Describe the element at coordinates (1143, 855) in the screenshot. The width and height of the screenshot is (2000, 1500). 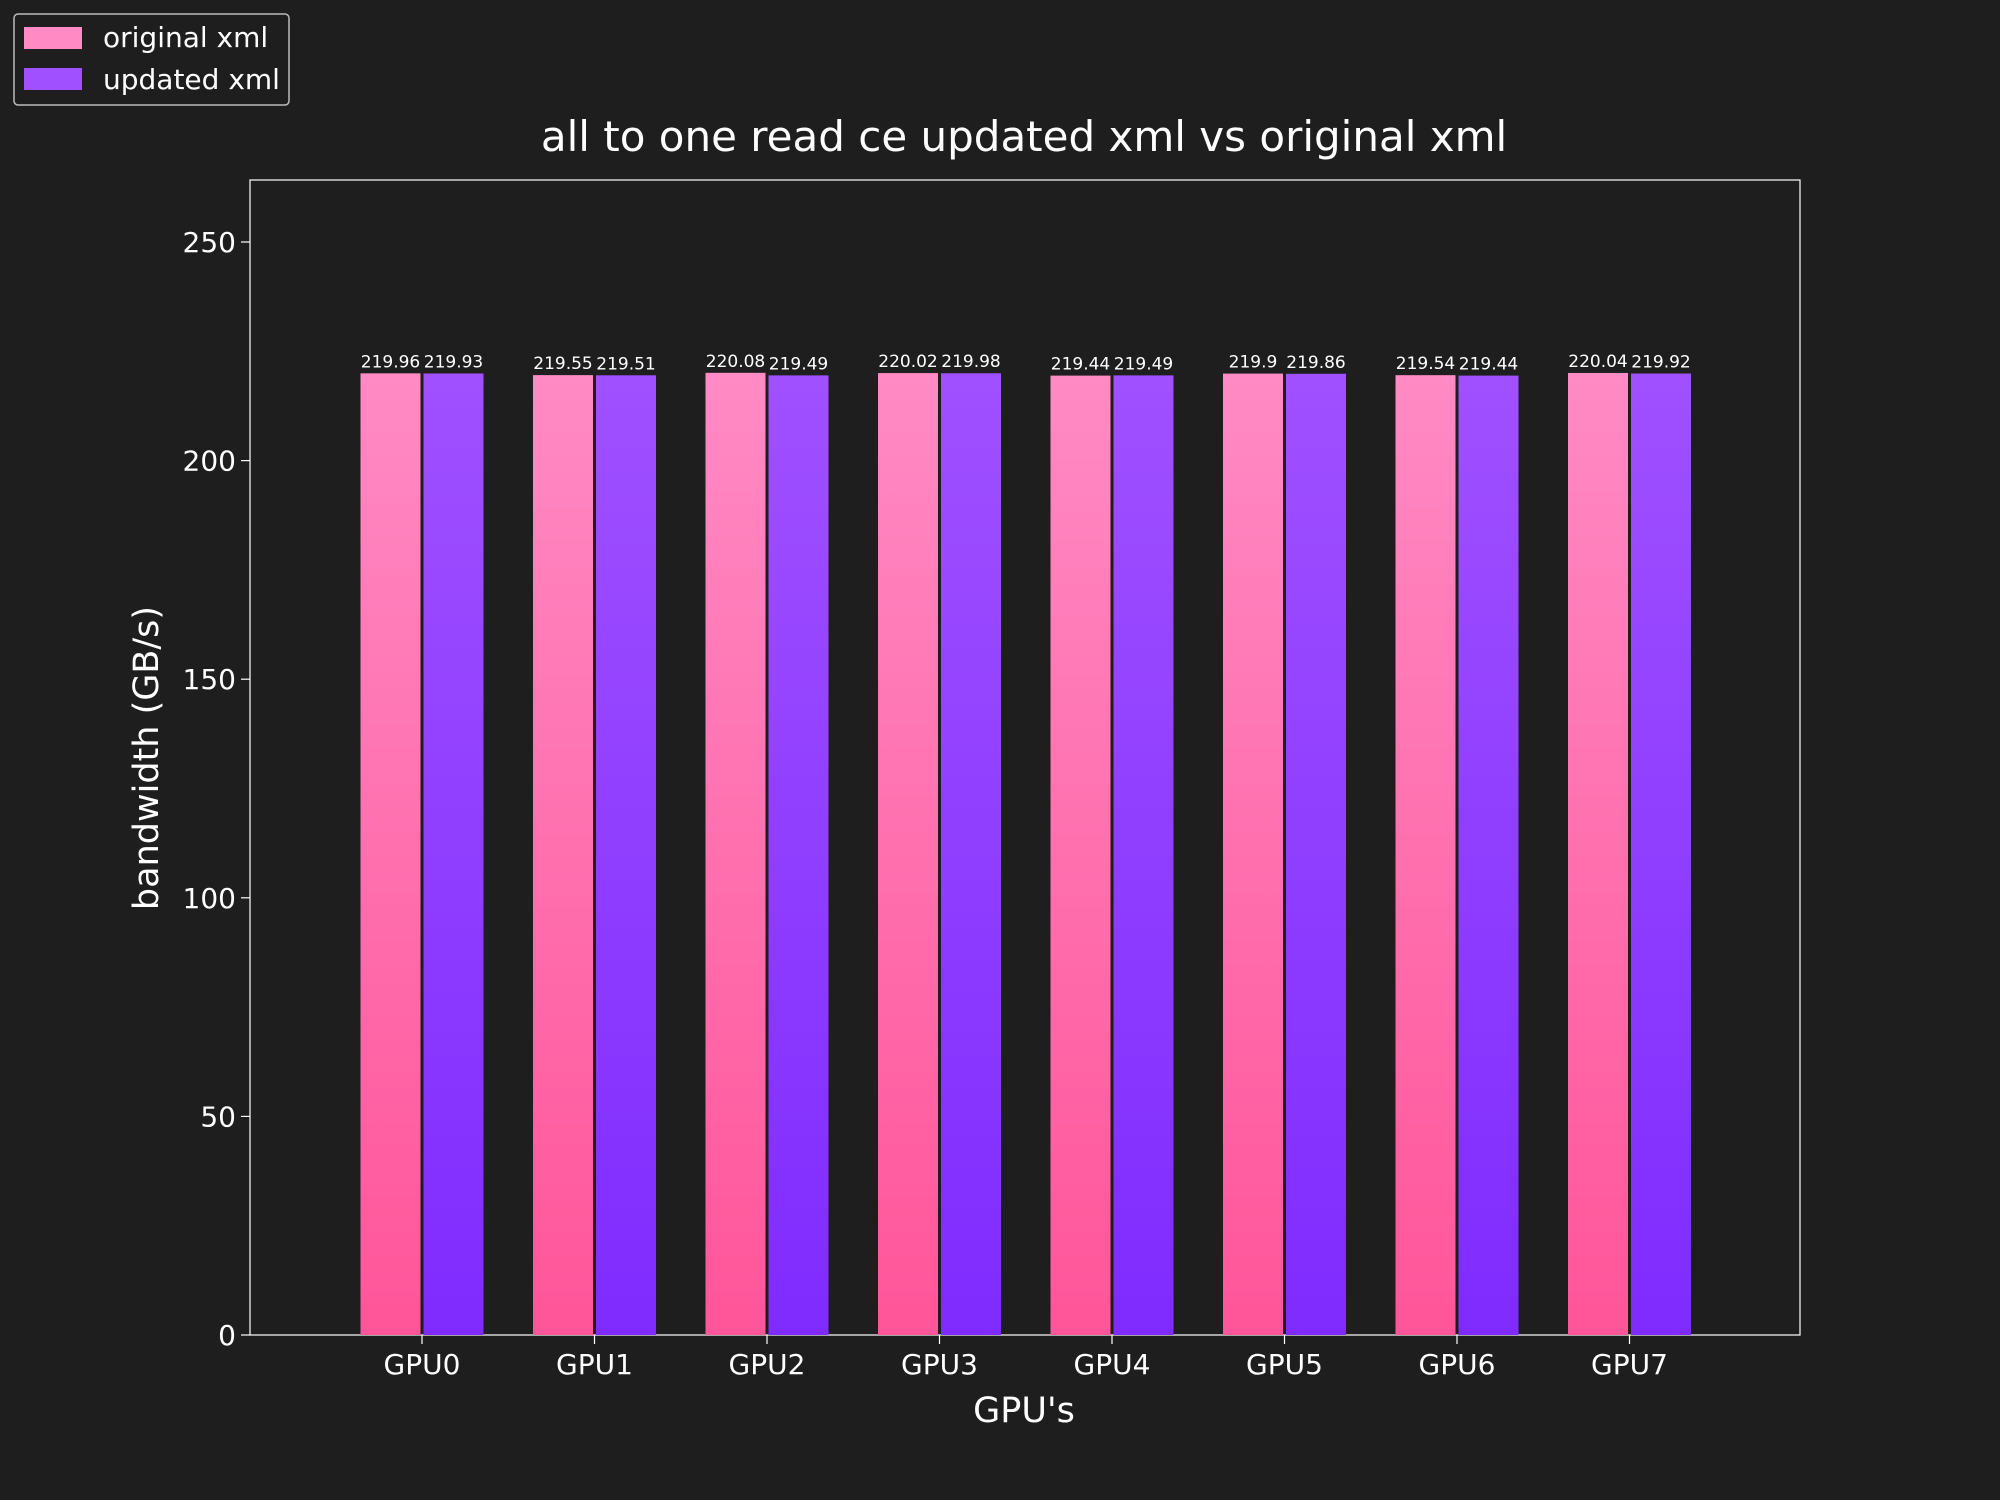
I see `bar-updated-gpu4` at that location.